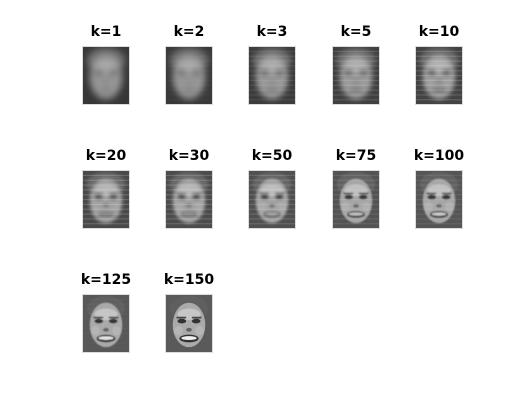  What do you see at coordinates (439, 156) in the screenshot?
I see `panel-title: k=100` at bounding box center [439, 156].